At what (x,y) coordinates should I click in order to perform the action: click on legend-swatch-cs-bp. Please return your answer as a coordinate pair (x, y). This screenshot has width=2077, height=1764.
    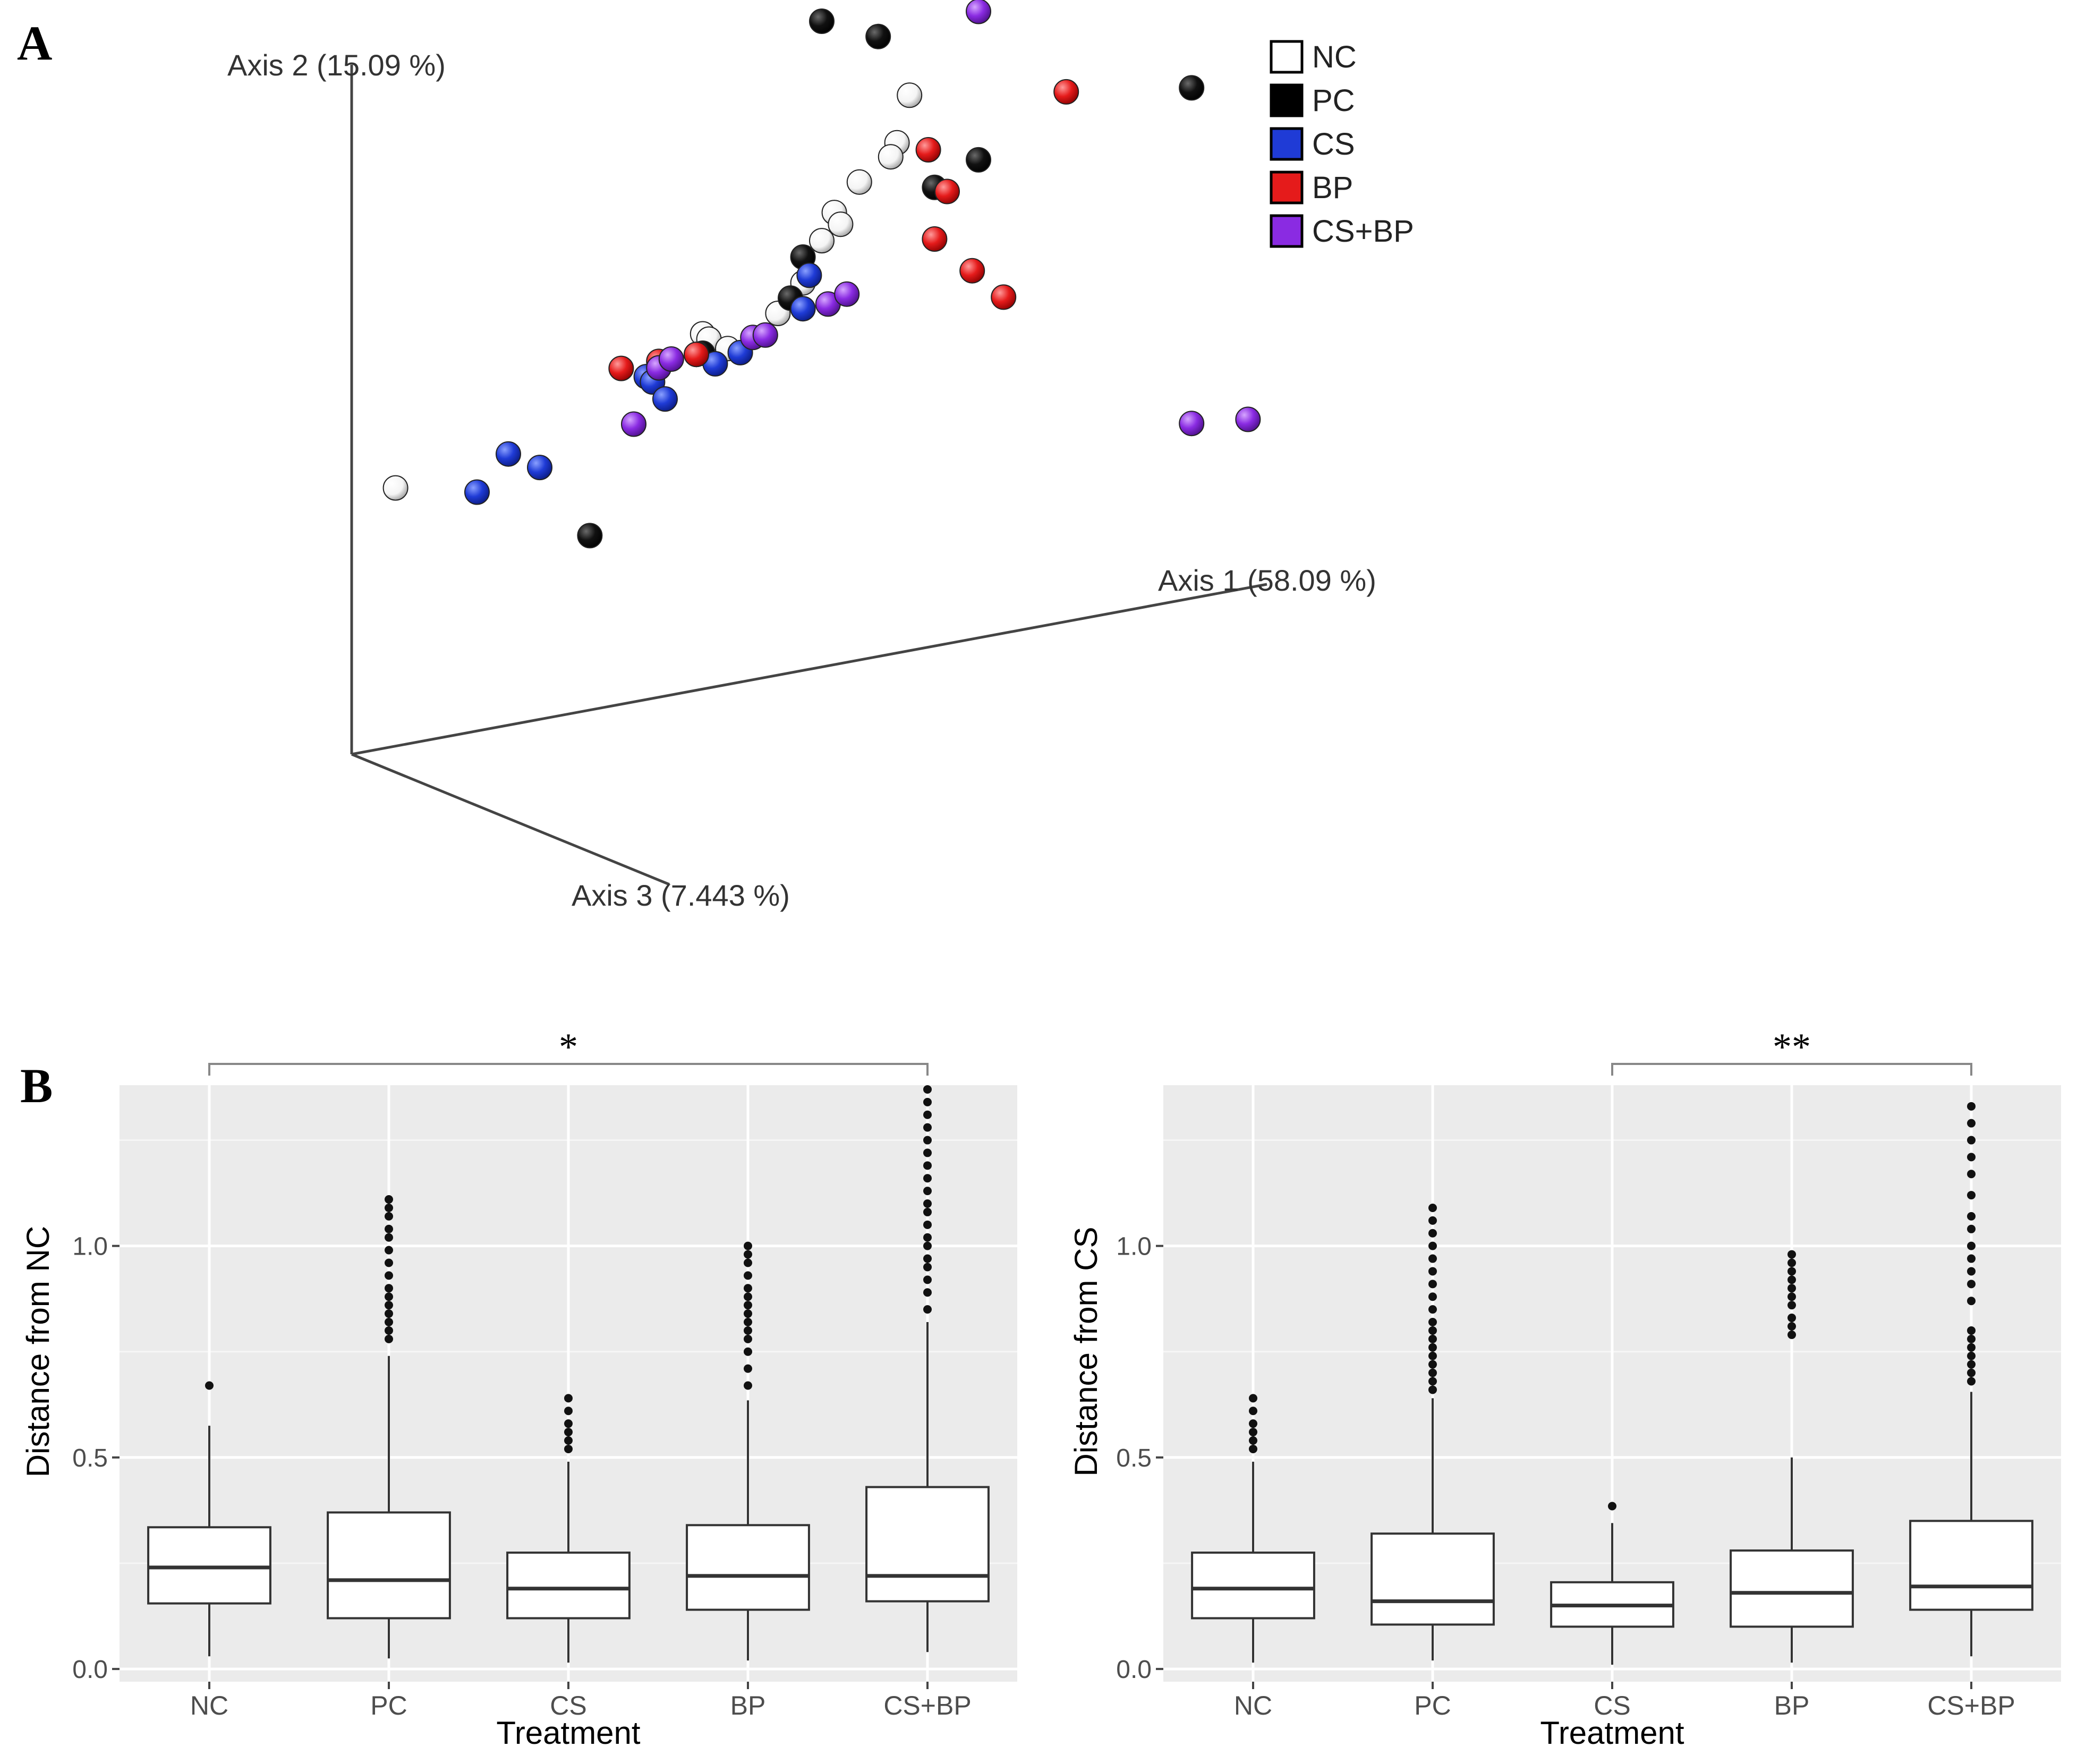
    Looking at the image, I should click on (1287, 231).